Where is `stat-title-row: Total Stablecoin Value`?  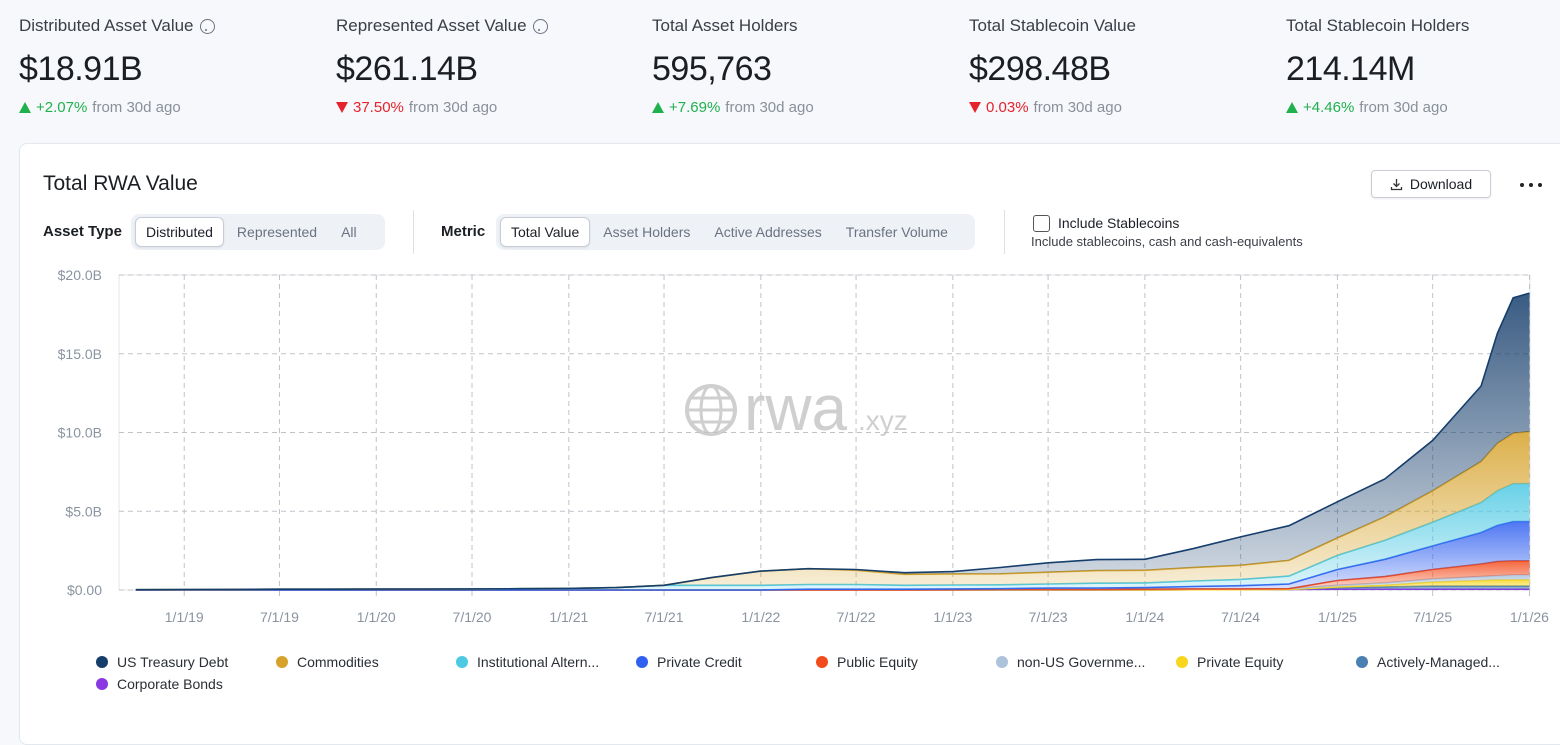 stat-title-row: Total Stablecoin Value is located at coordinates (1119, 26).